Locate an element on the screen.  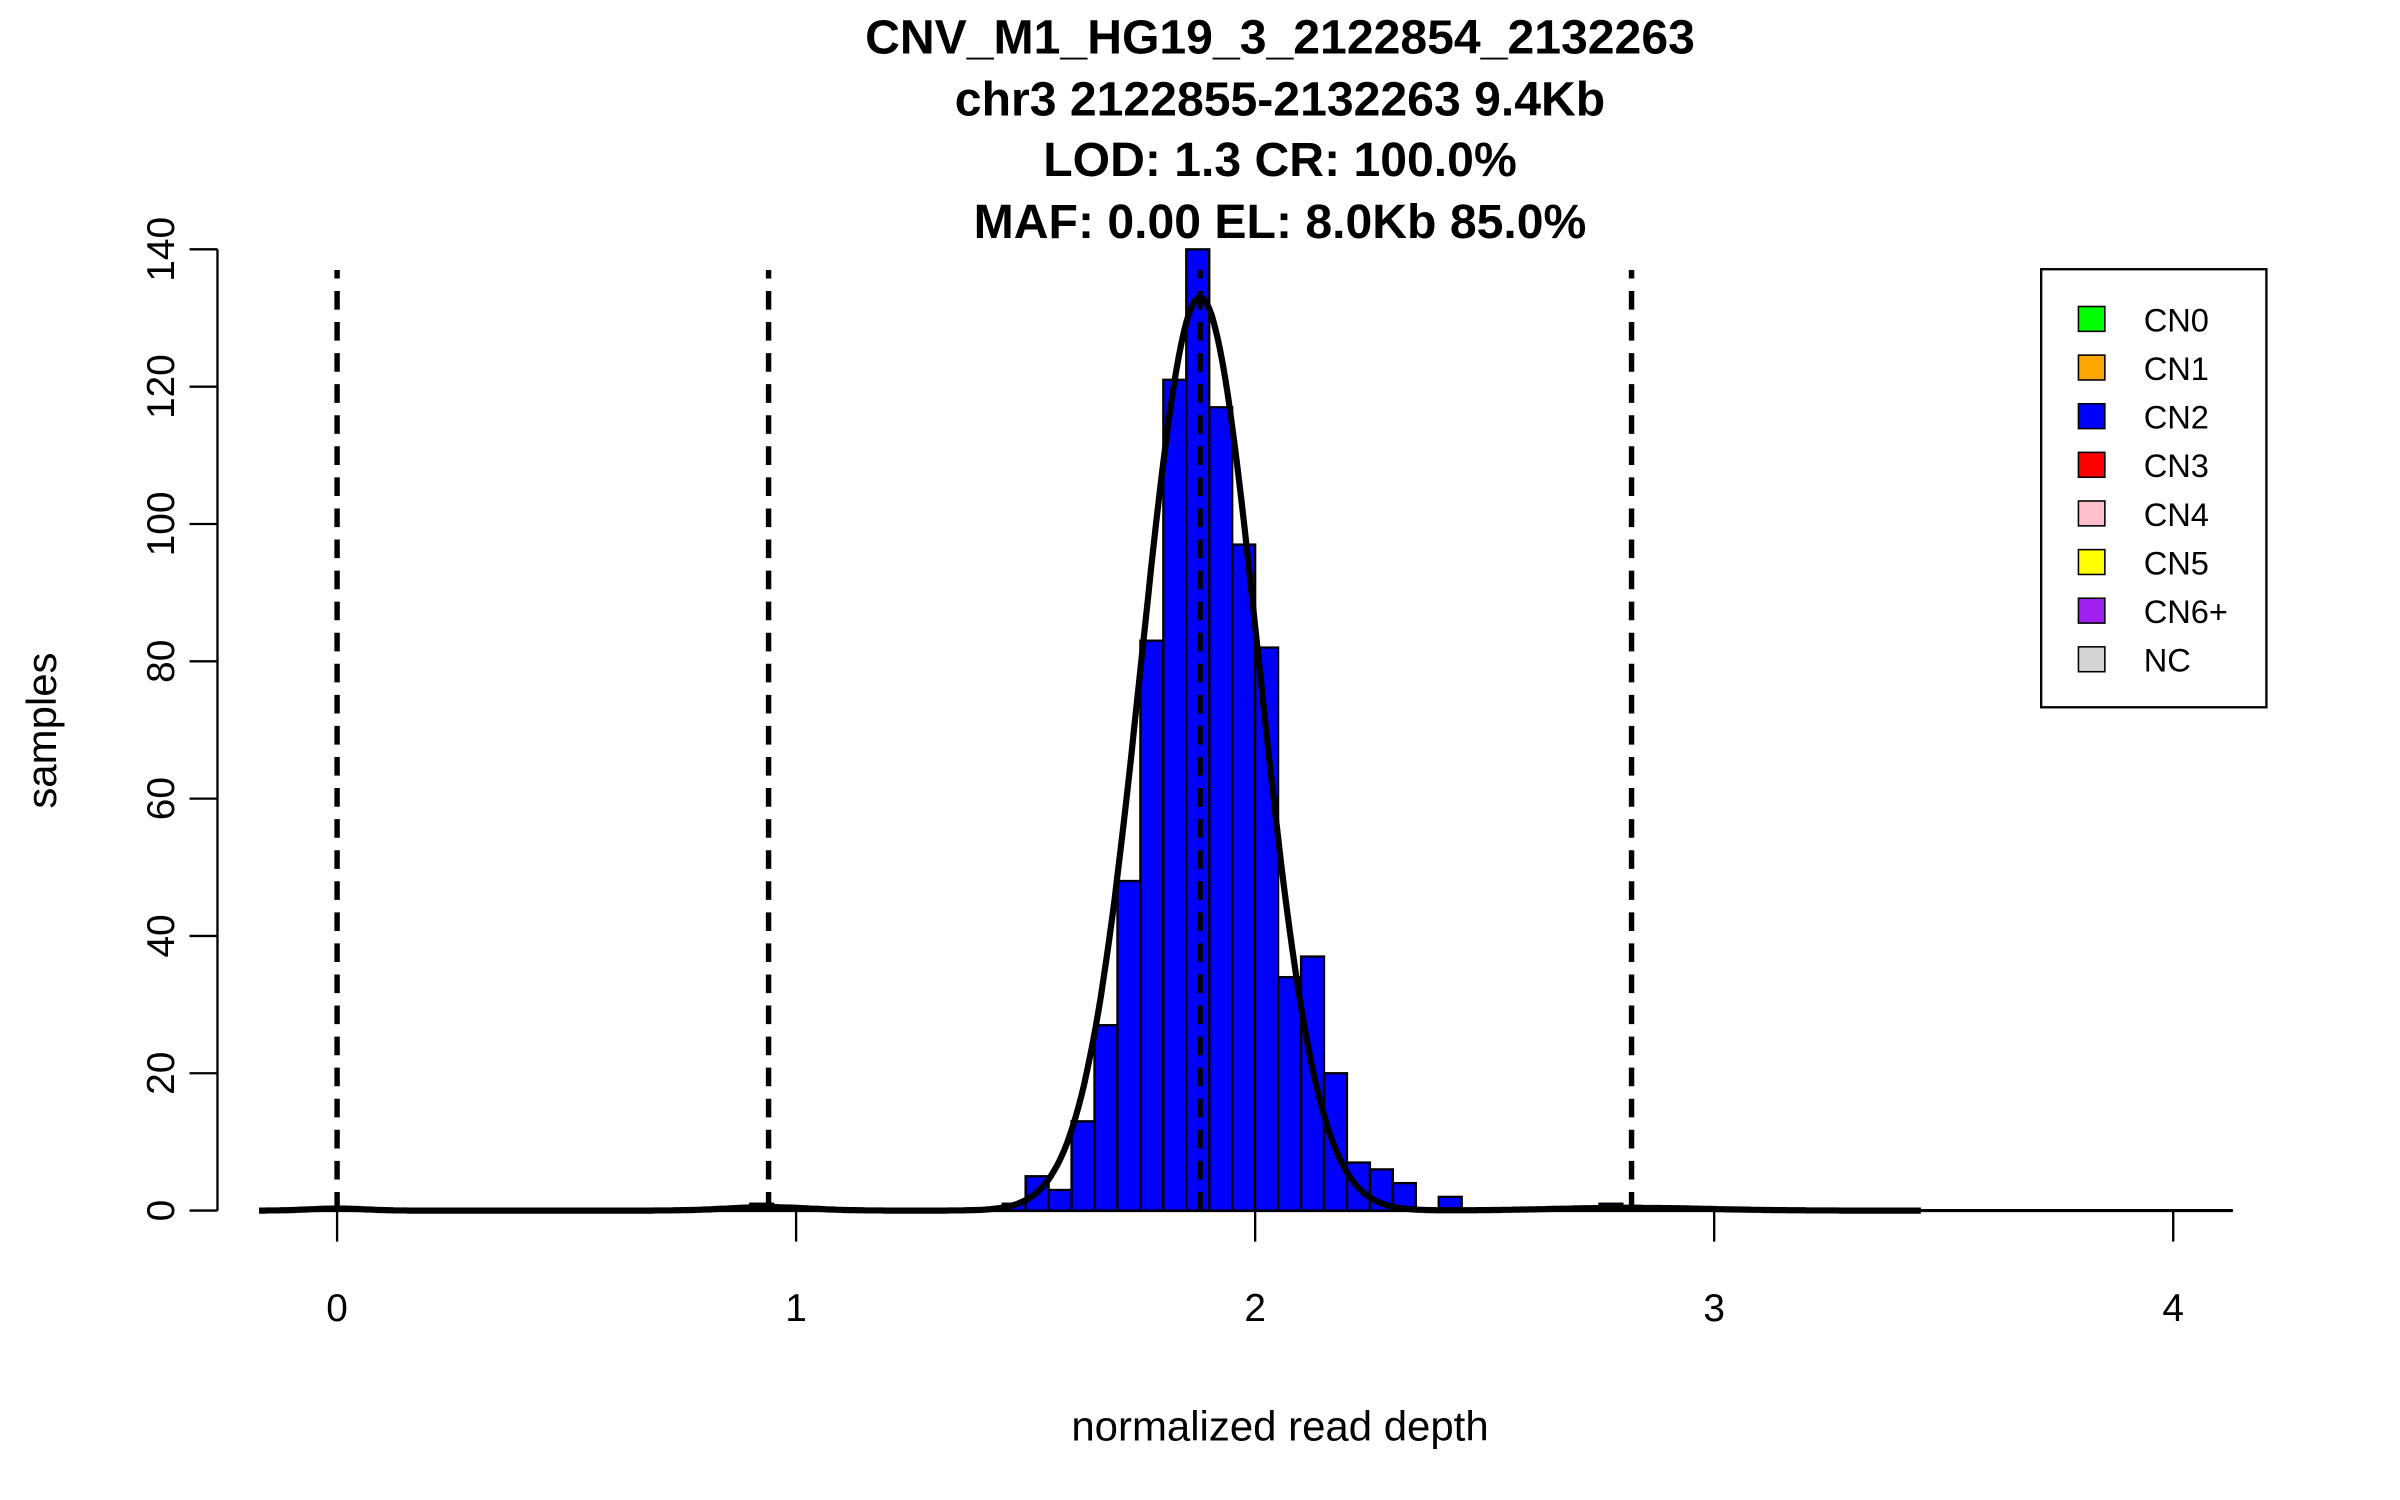
y-tick-label: 20 is located at coordinates (161, 1073).